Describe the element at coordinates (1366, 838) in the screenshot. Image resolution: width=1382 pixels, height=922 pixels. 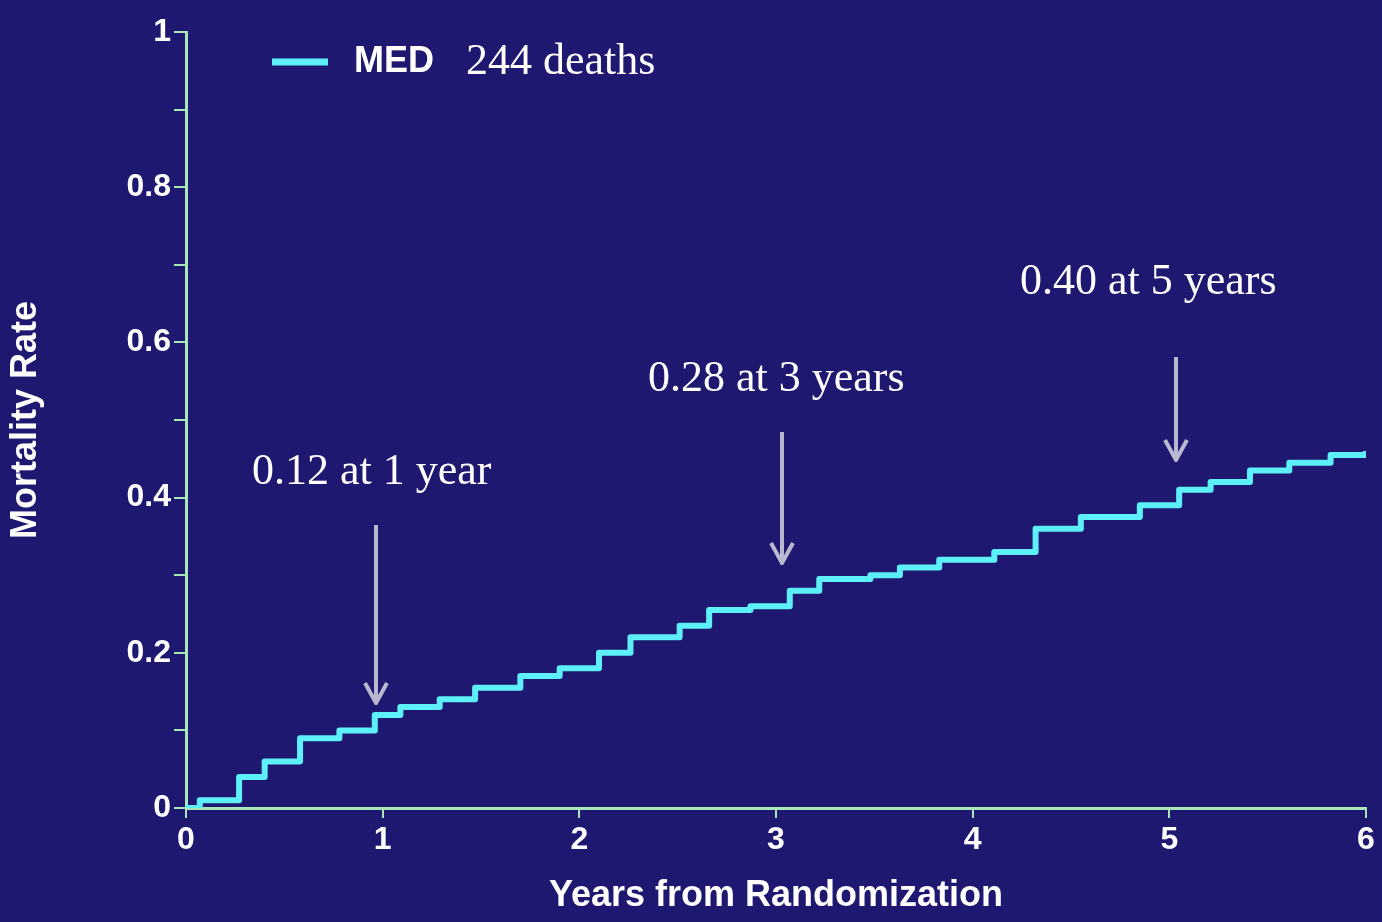
I see `x-tick-label: 6` at that location.